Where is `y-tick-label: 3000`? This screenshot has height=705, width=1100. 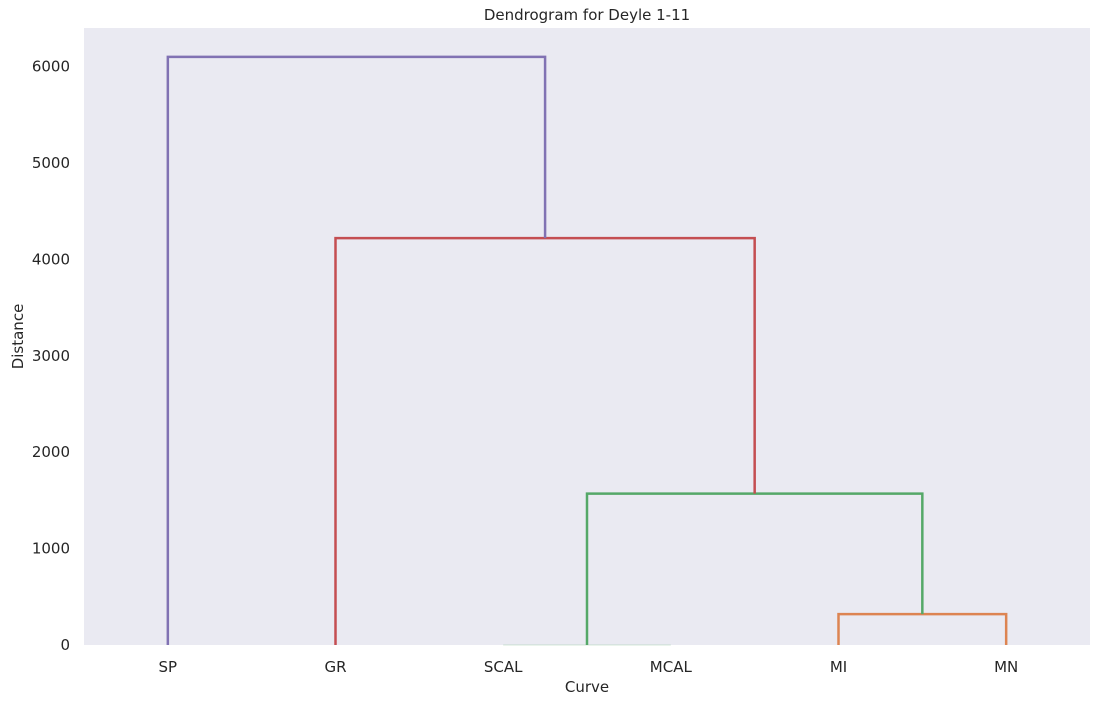 y-tick-label: 3000 is located at coordinates (51, 356).